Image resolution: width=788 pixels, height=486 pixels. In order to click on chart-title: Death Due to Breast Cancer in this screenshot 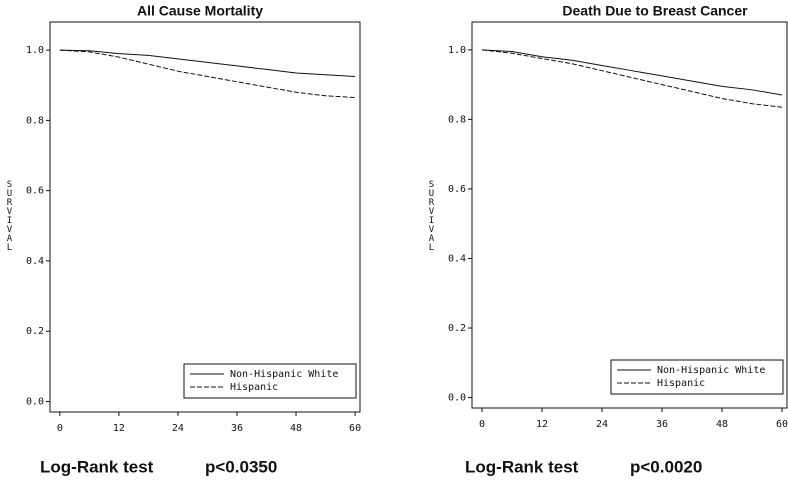, I will do `click(655, 11)`.